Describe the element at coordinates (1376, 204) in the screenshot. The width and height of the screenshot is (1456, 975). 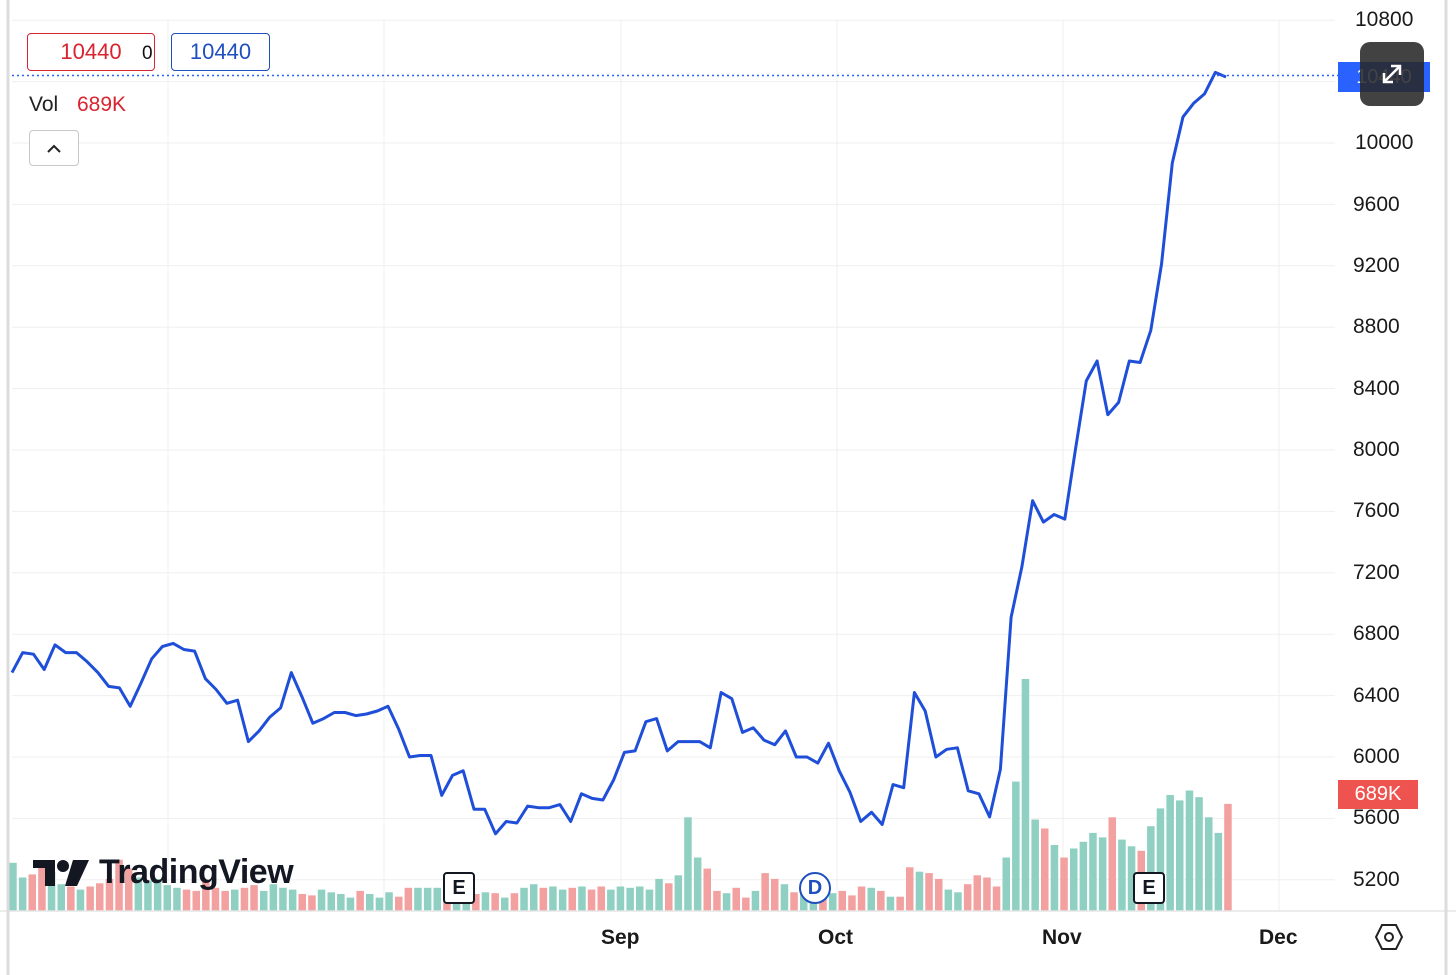
I see `price-axis-label: 9600` at that location.